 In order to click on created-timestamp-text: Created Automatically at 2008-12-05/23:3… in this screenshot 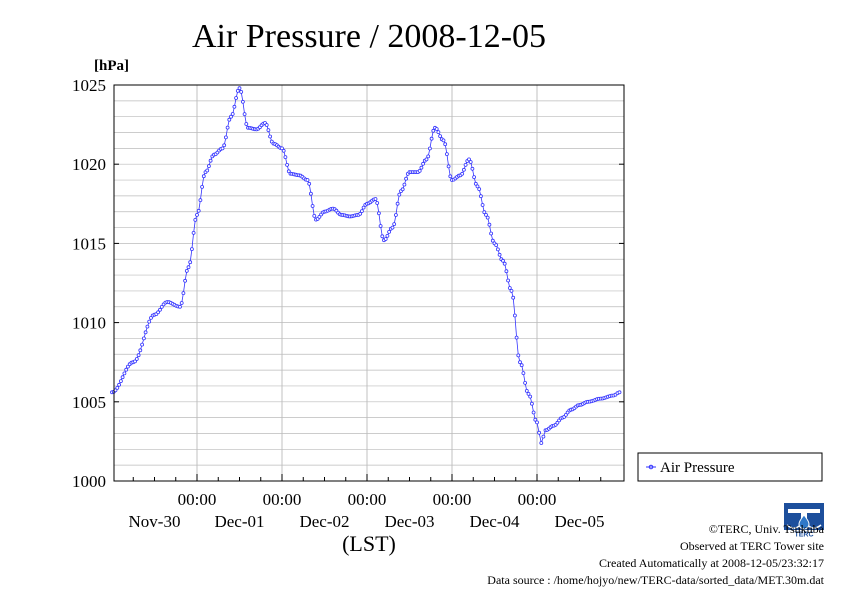, I will do `click(711, 563)`.